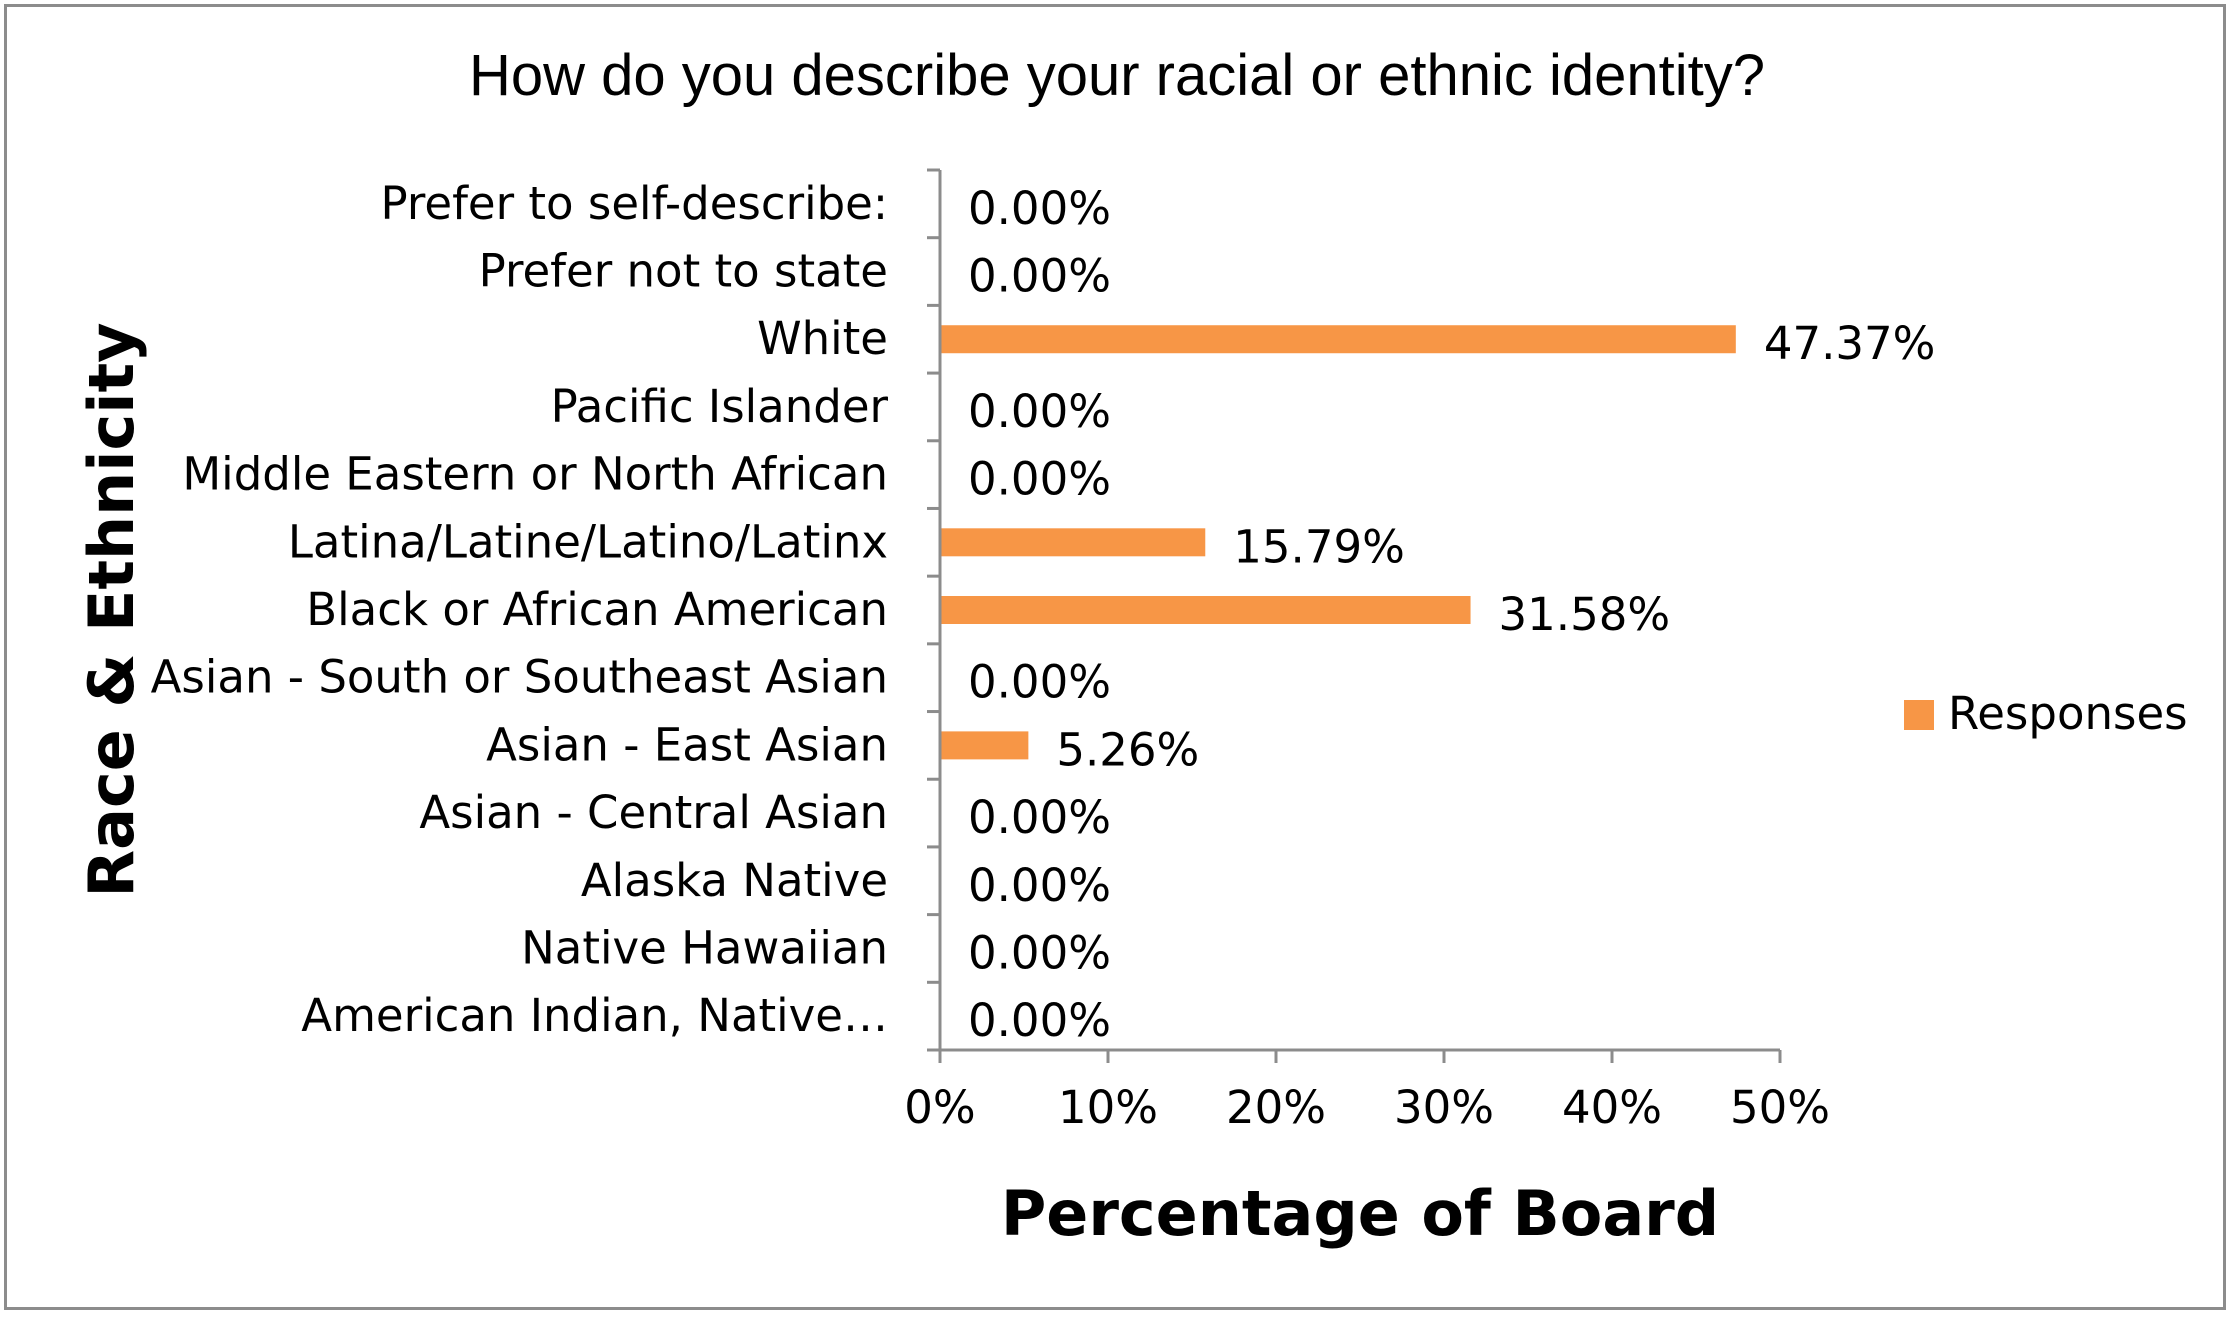  What do you see at coordinates (704, 947) in the screenshot?
I see `category-label: Native Hawaiian` at bounding box center [704, 947].